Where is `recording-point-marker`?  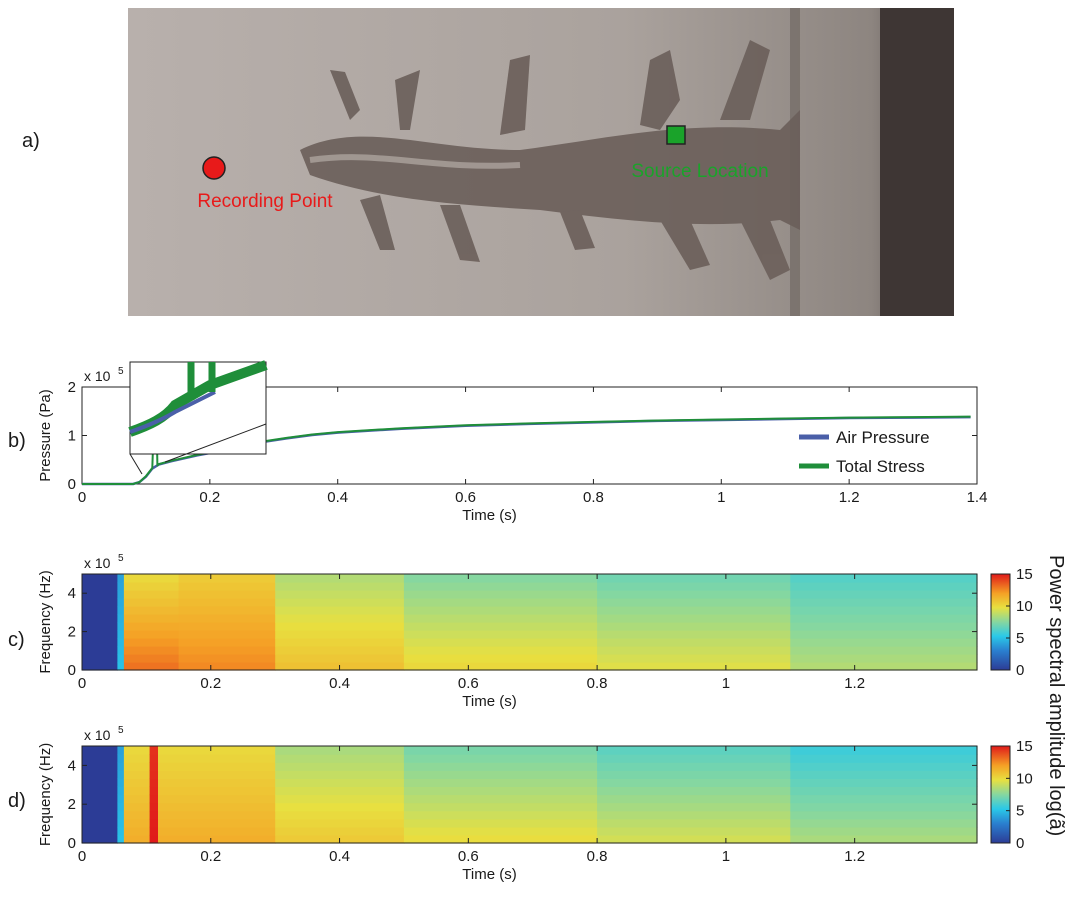 recording-point-marker is located at coordinates (214, 168).